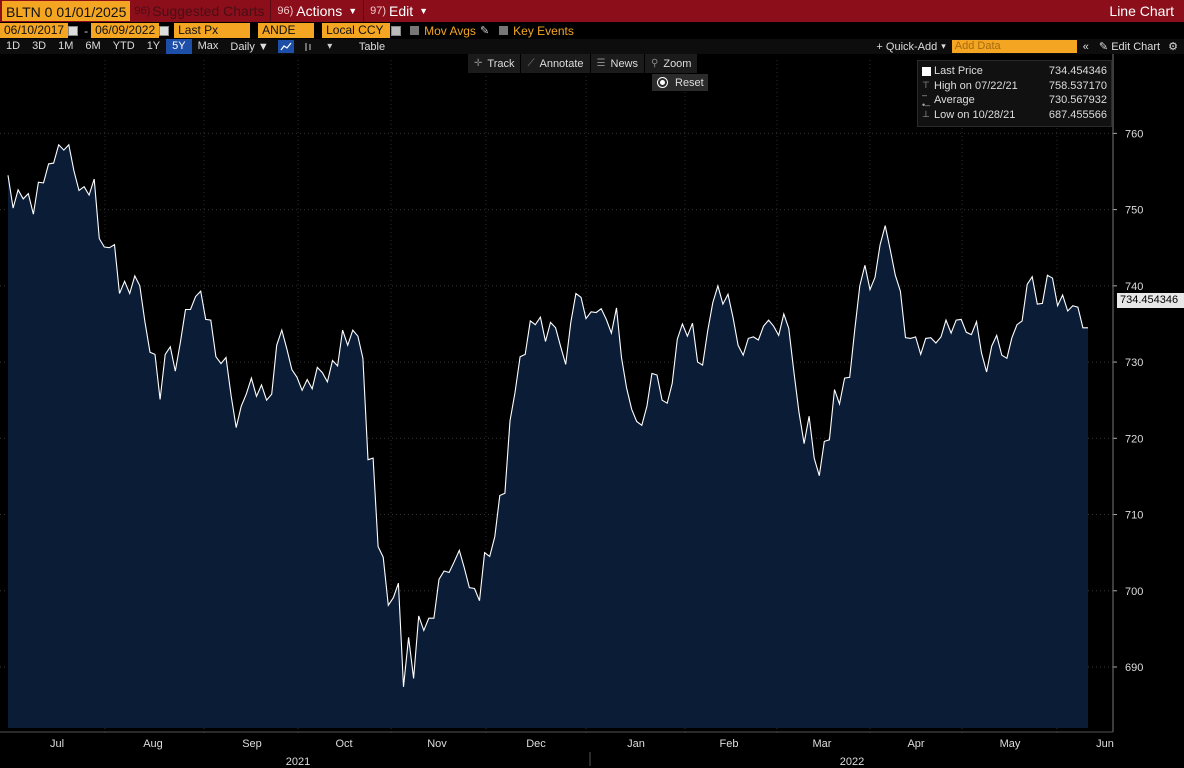 The width and height of the screenshot is (1184, 768). I want to click on quick-add-button: + Quick-Add, so click(907, 46).